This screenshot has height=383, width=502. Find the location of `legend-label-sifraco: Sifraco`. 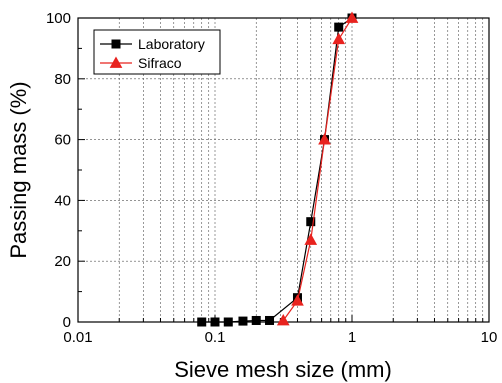

legend-label-sifraco: Sifraco is located at coordinates (160, 63).